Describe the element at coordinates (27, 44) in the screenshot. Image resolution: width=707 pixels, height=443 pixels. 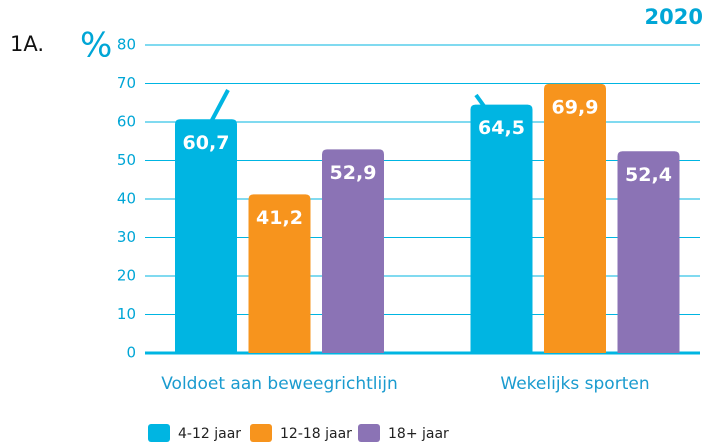
I see `chart-label: 1A.` at that location.